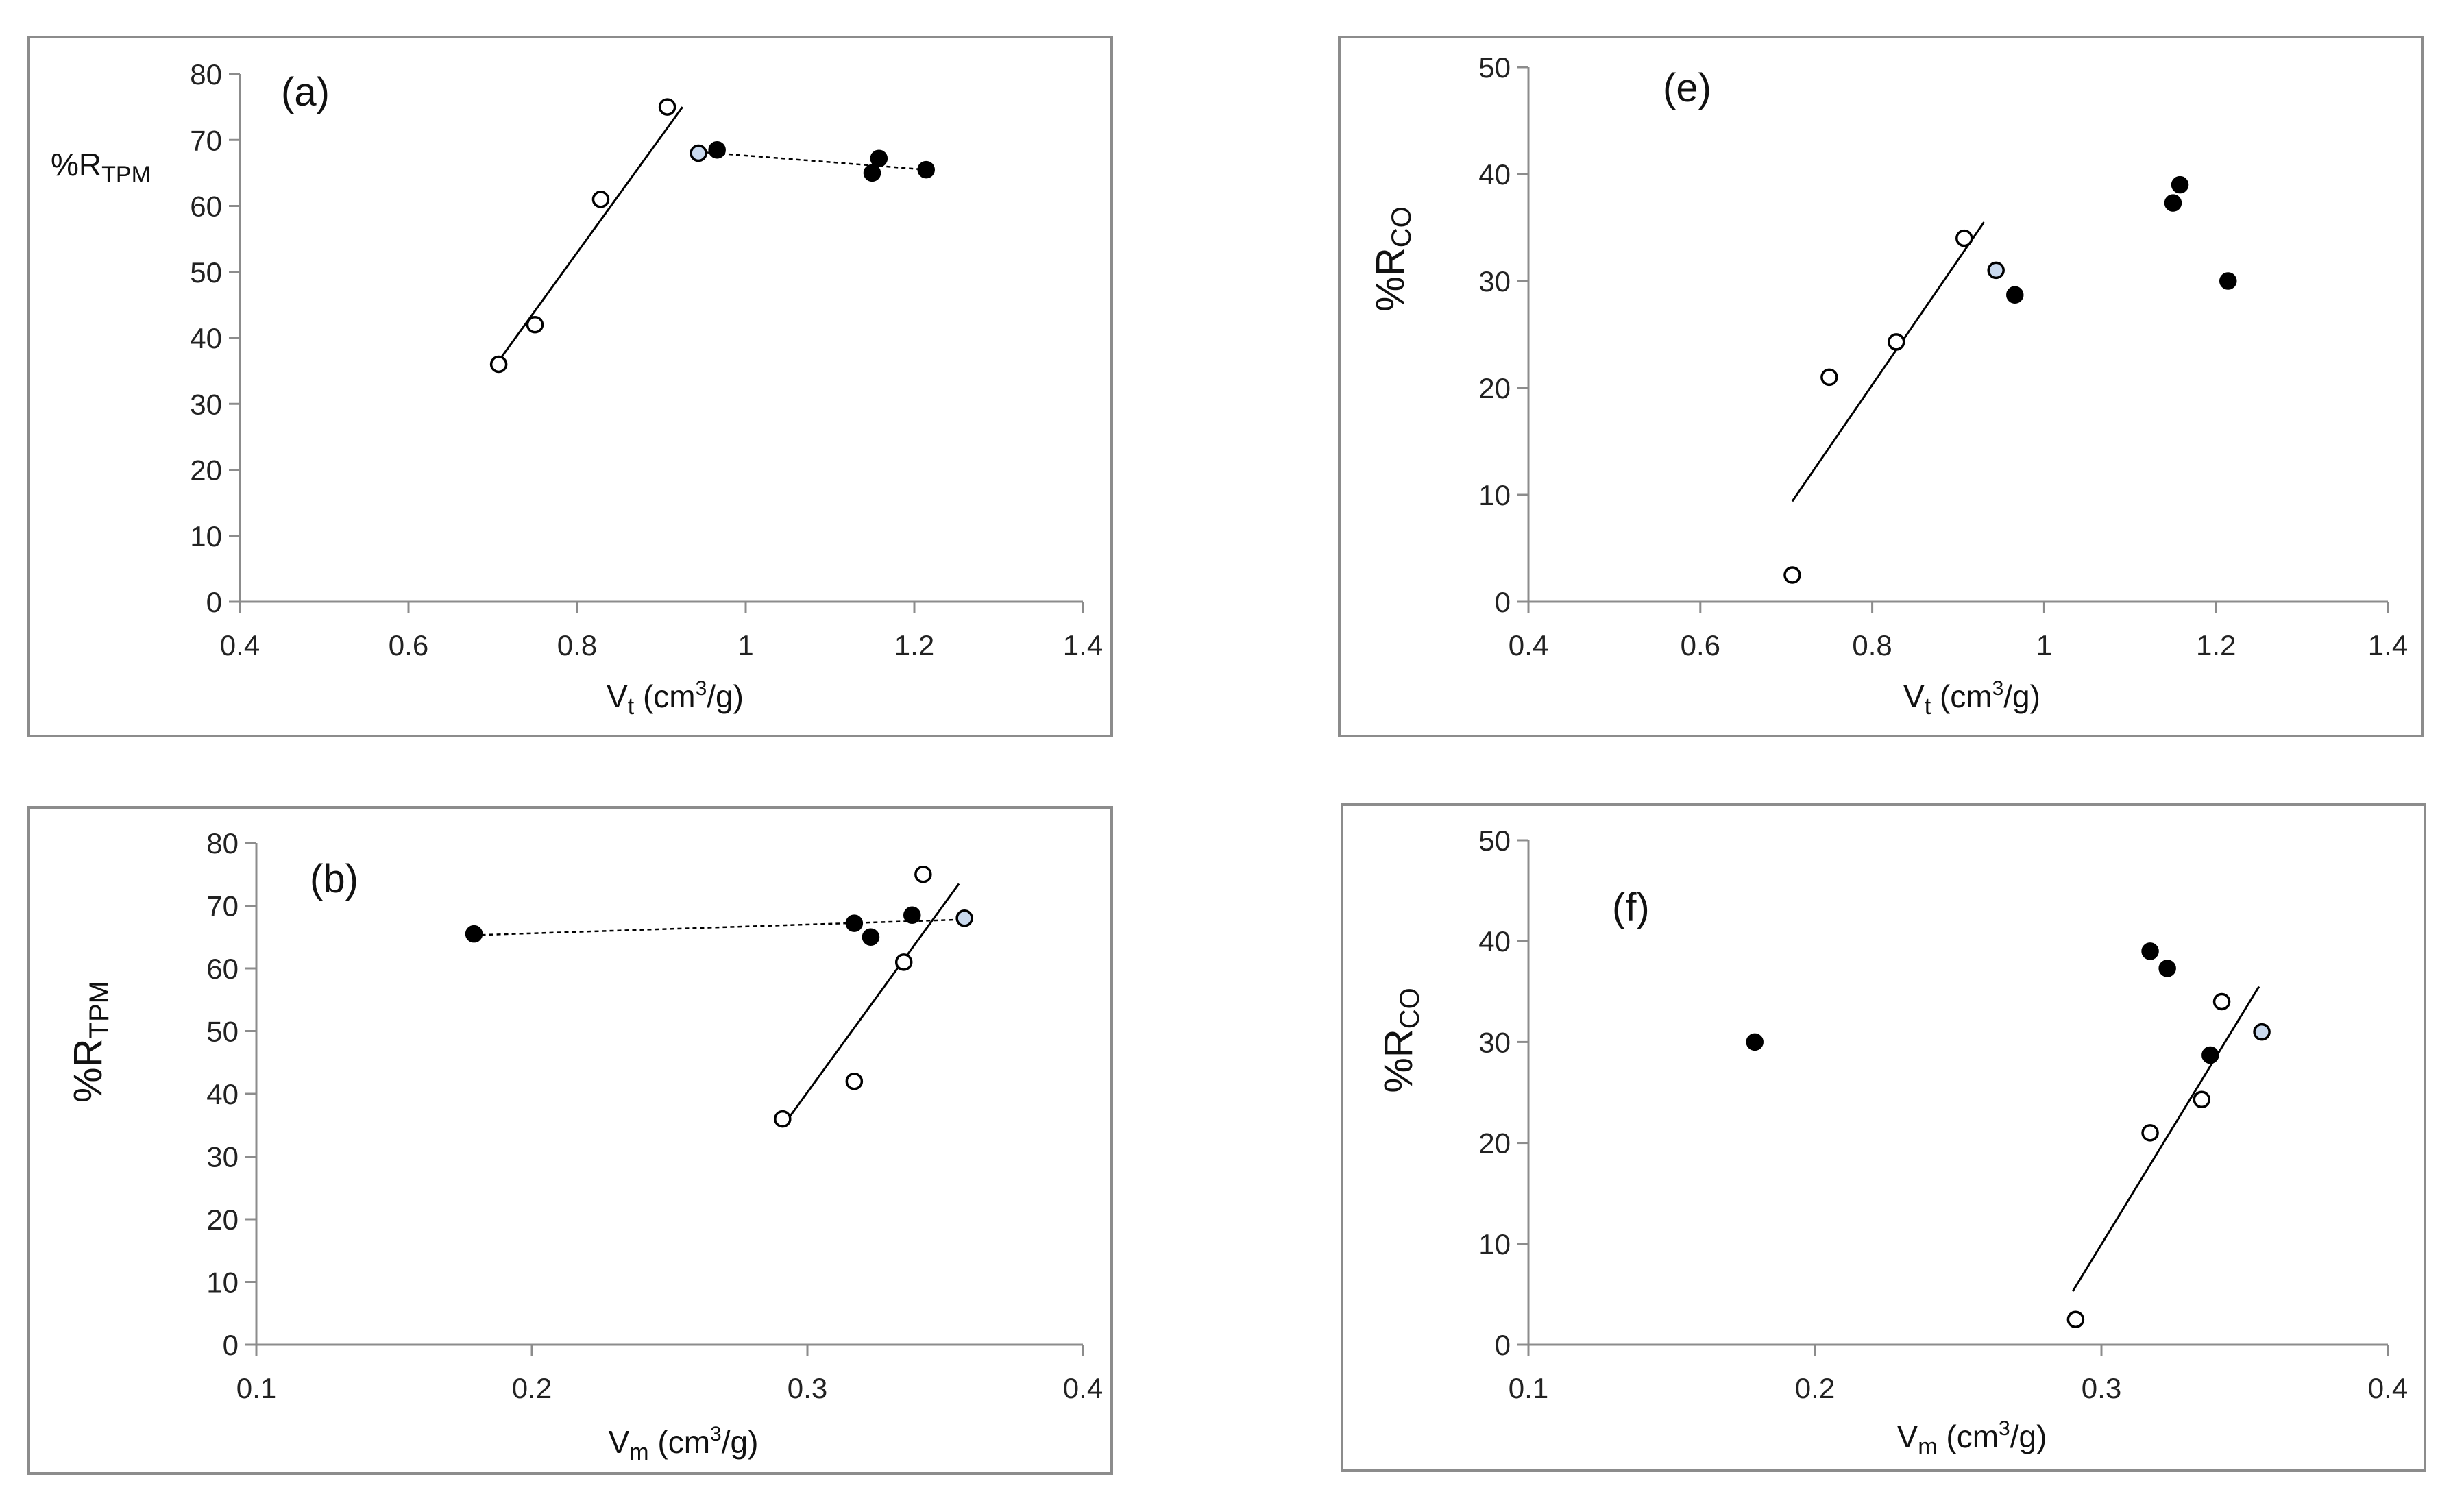 This screenshot has height=1503, width=2464. What do you see at coordinates (914, 645) in the screenshot?
I see `x-tick-label: 1.2` at bounding box center [914, 645].